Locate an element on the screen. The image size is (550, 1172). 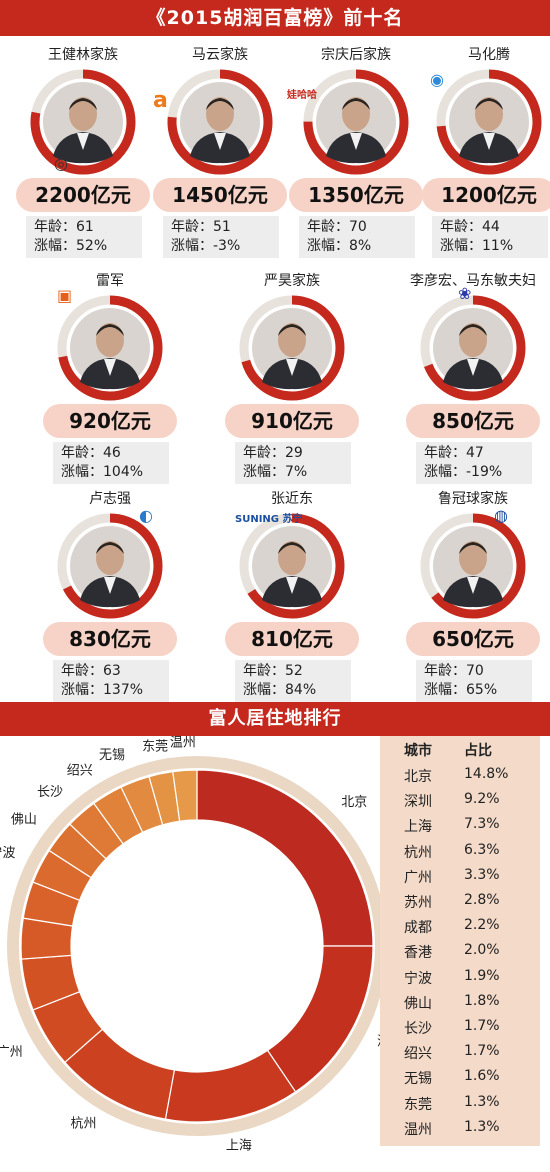
donut-label: 杭州 is located at coordinates (84, 1124).